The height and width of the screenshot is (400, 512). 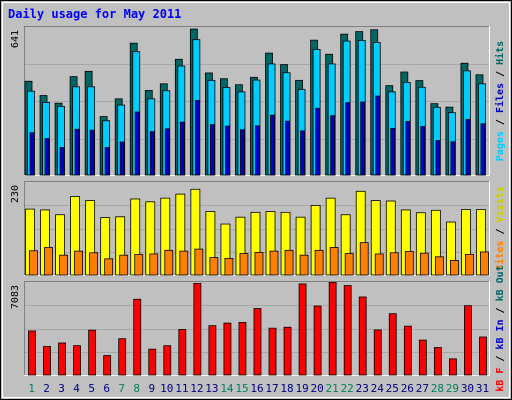 I want to click on day-label-21: 21, so click(x=332, y=388).